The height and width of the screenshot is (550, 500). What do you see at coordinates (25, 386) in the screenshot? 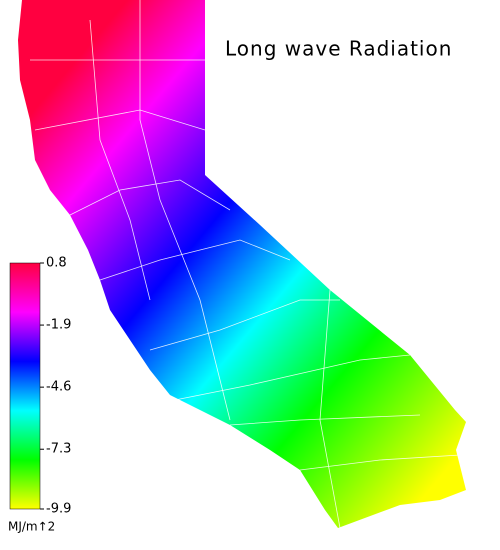
I see `colorbar` at bounding box center [25, 386].